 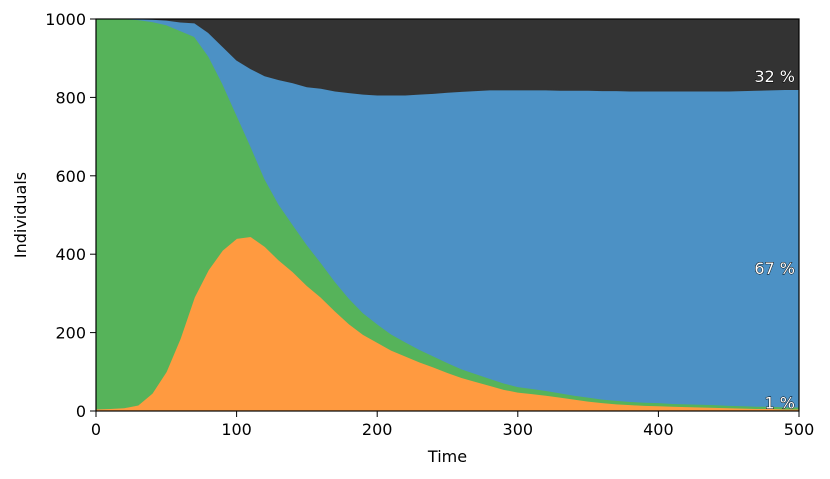 What do you see at coordinates (70, 176) in the screenshot?
I see `y-tick-label: 600` at bounding box center [70, 176].